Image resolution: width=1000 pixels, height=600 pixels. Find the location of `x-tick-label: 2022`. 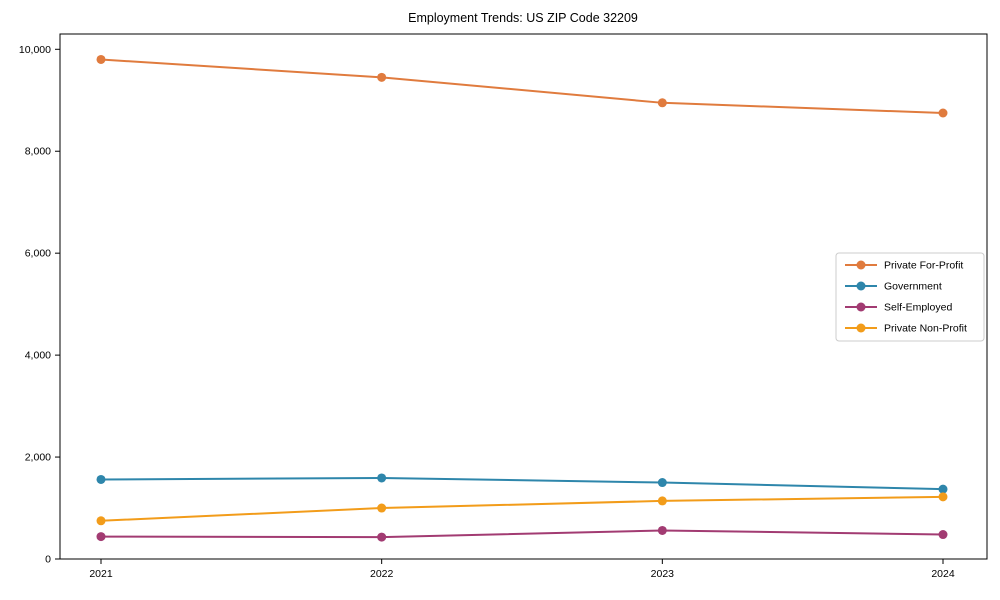

x-tick-label: 2022 is located at coordinates (382, 574).